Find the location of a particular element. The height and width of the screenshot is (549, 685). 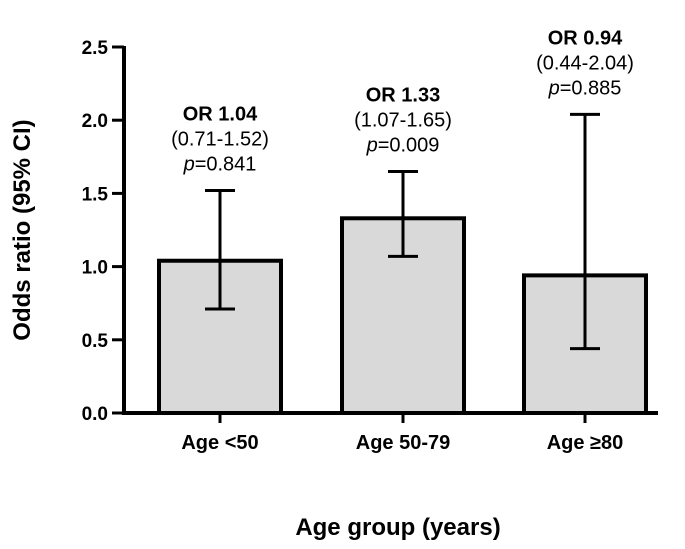

annotation-p-value: p=0.009 is located at coordinates (403, 145).